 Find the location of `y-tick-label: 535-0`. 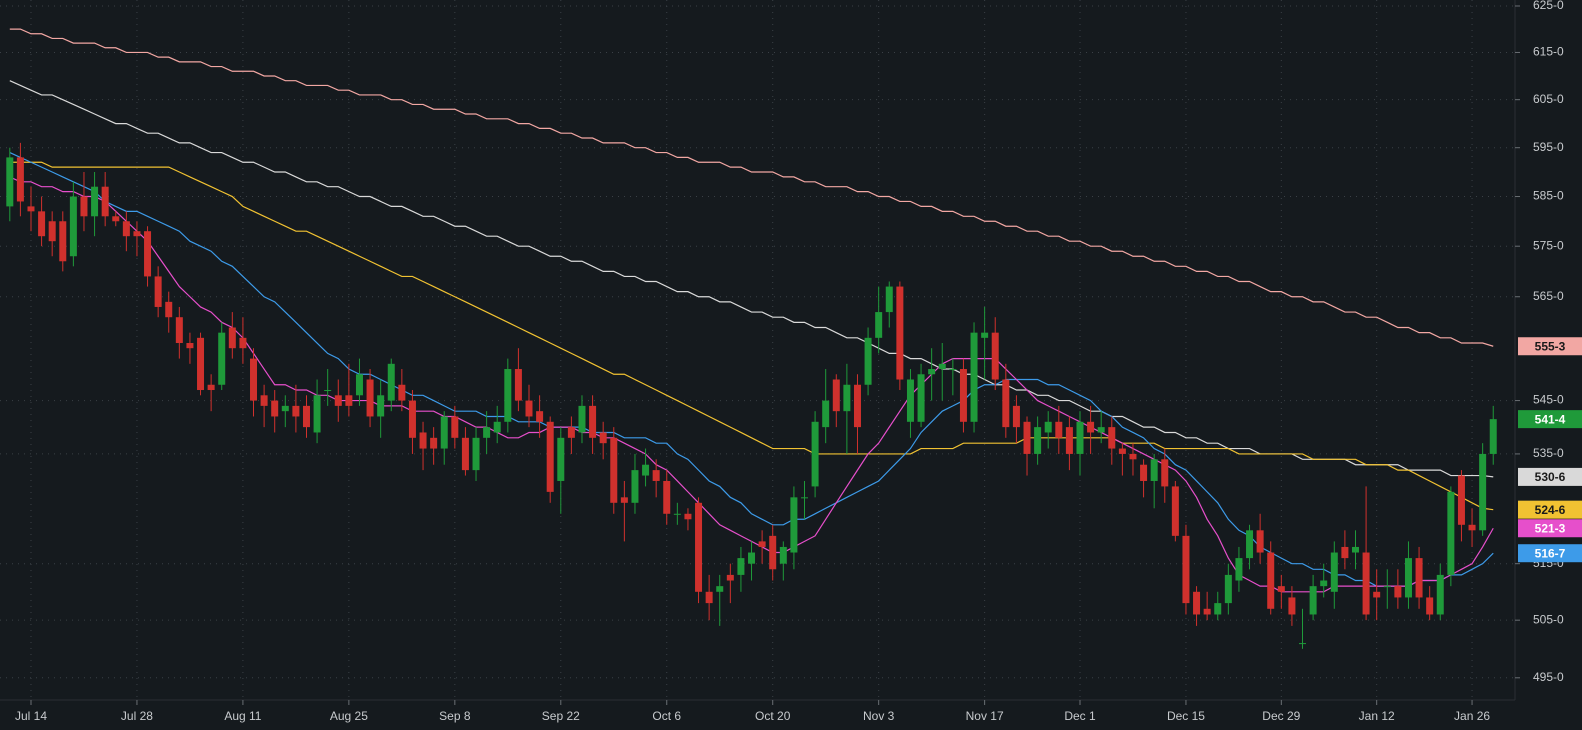

y-tick-label: 535-0 is located at coordinates (1548, 453).